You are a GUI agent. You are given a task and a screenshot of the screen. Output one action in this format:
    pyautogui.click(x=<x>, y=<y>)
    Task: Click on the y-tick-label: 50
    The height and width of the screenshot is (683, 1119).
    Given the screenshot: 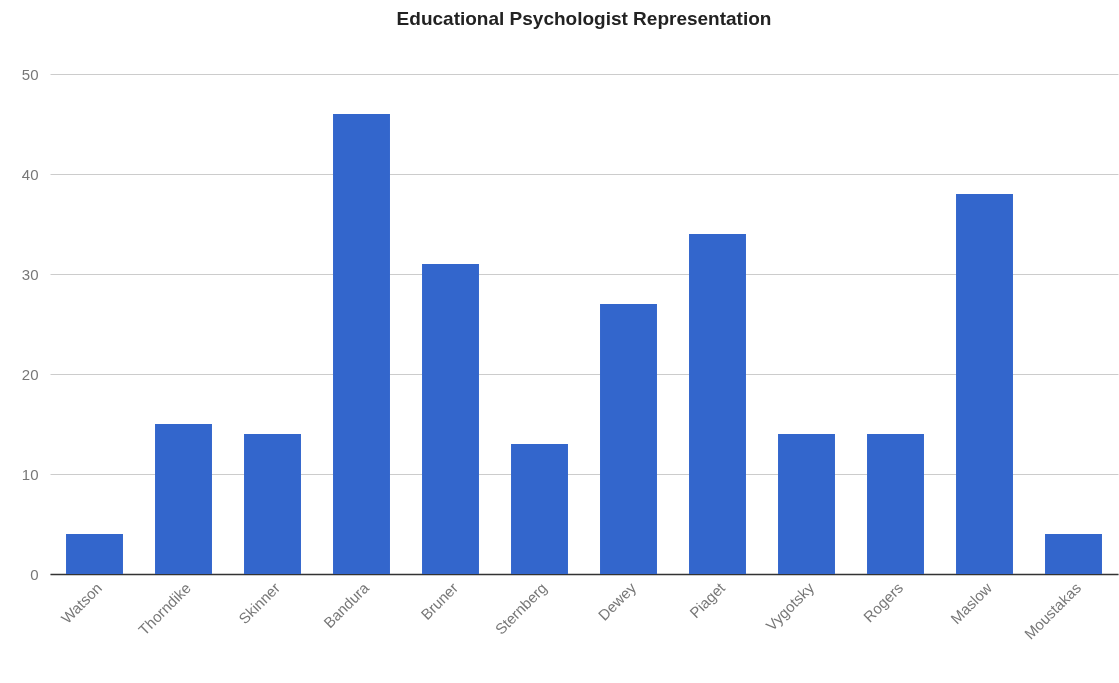 What is the action you would take?
    pyautogui.click(x=30, y=74)
    